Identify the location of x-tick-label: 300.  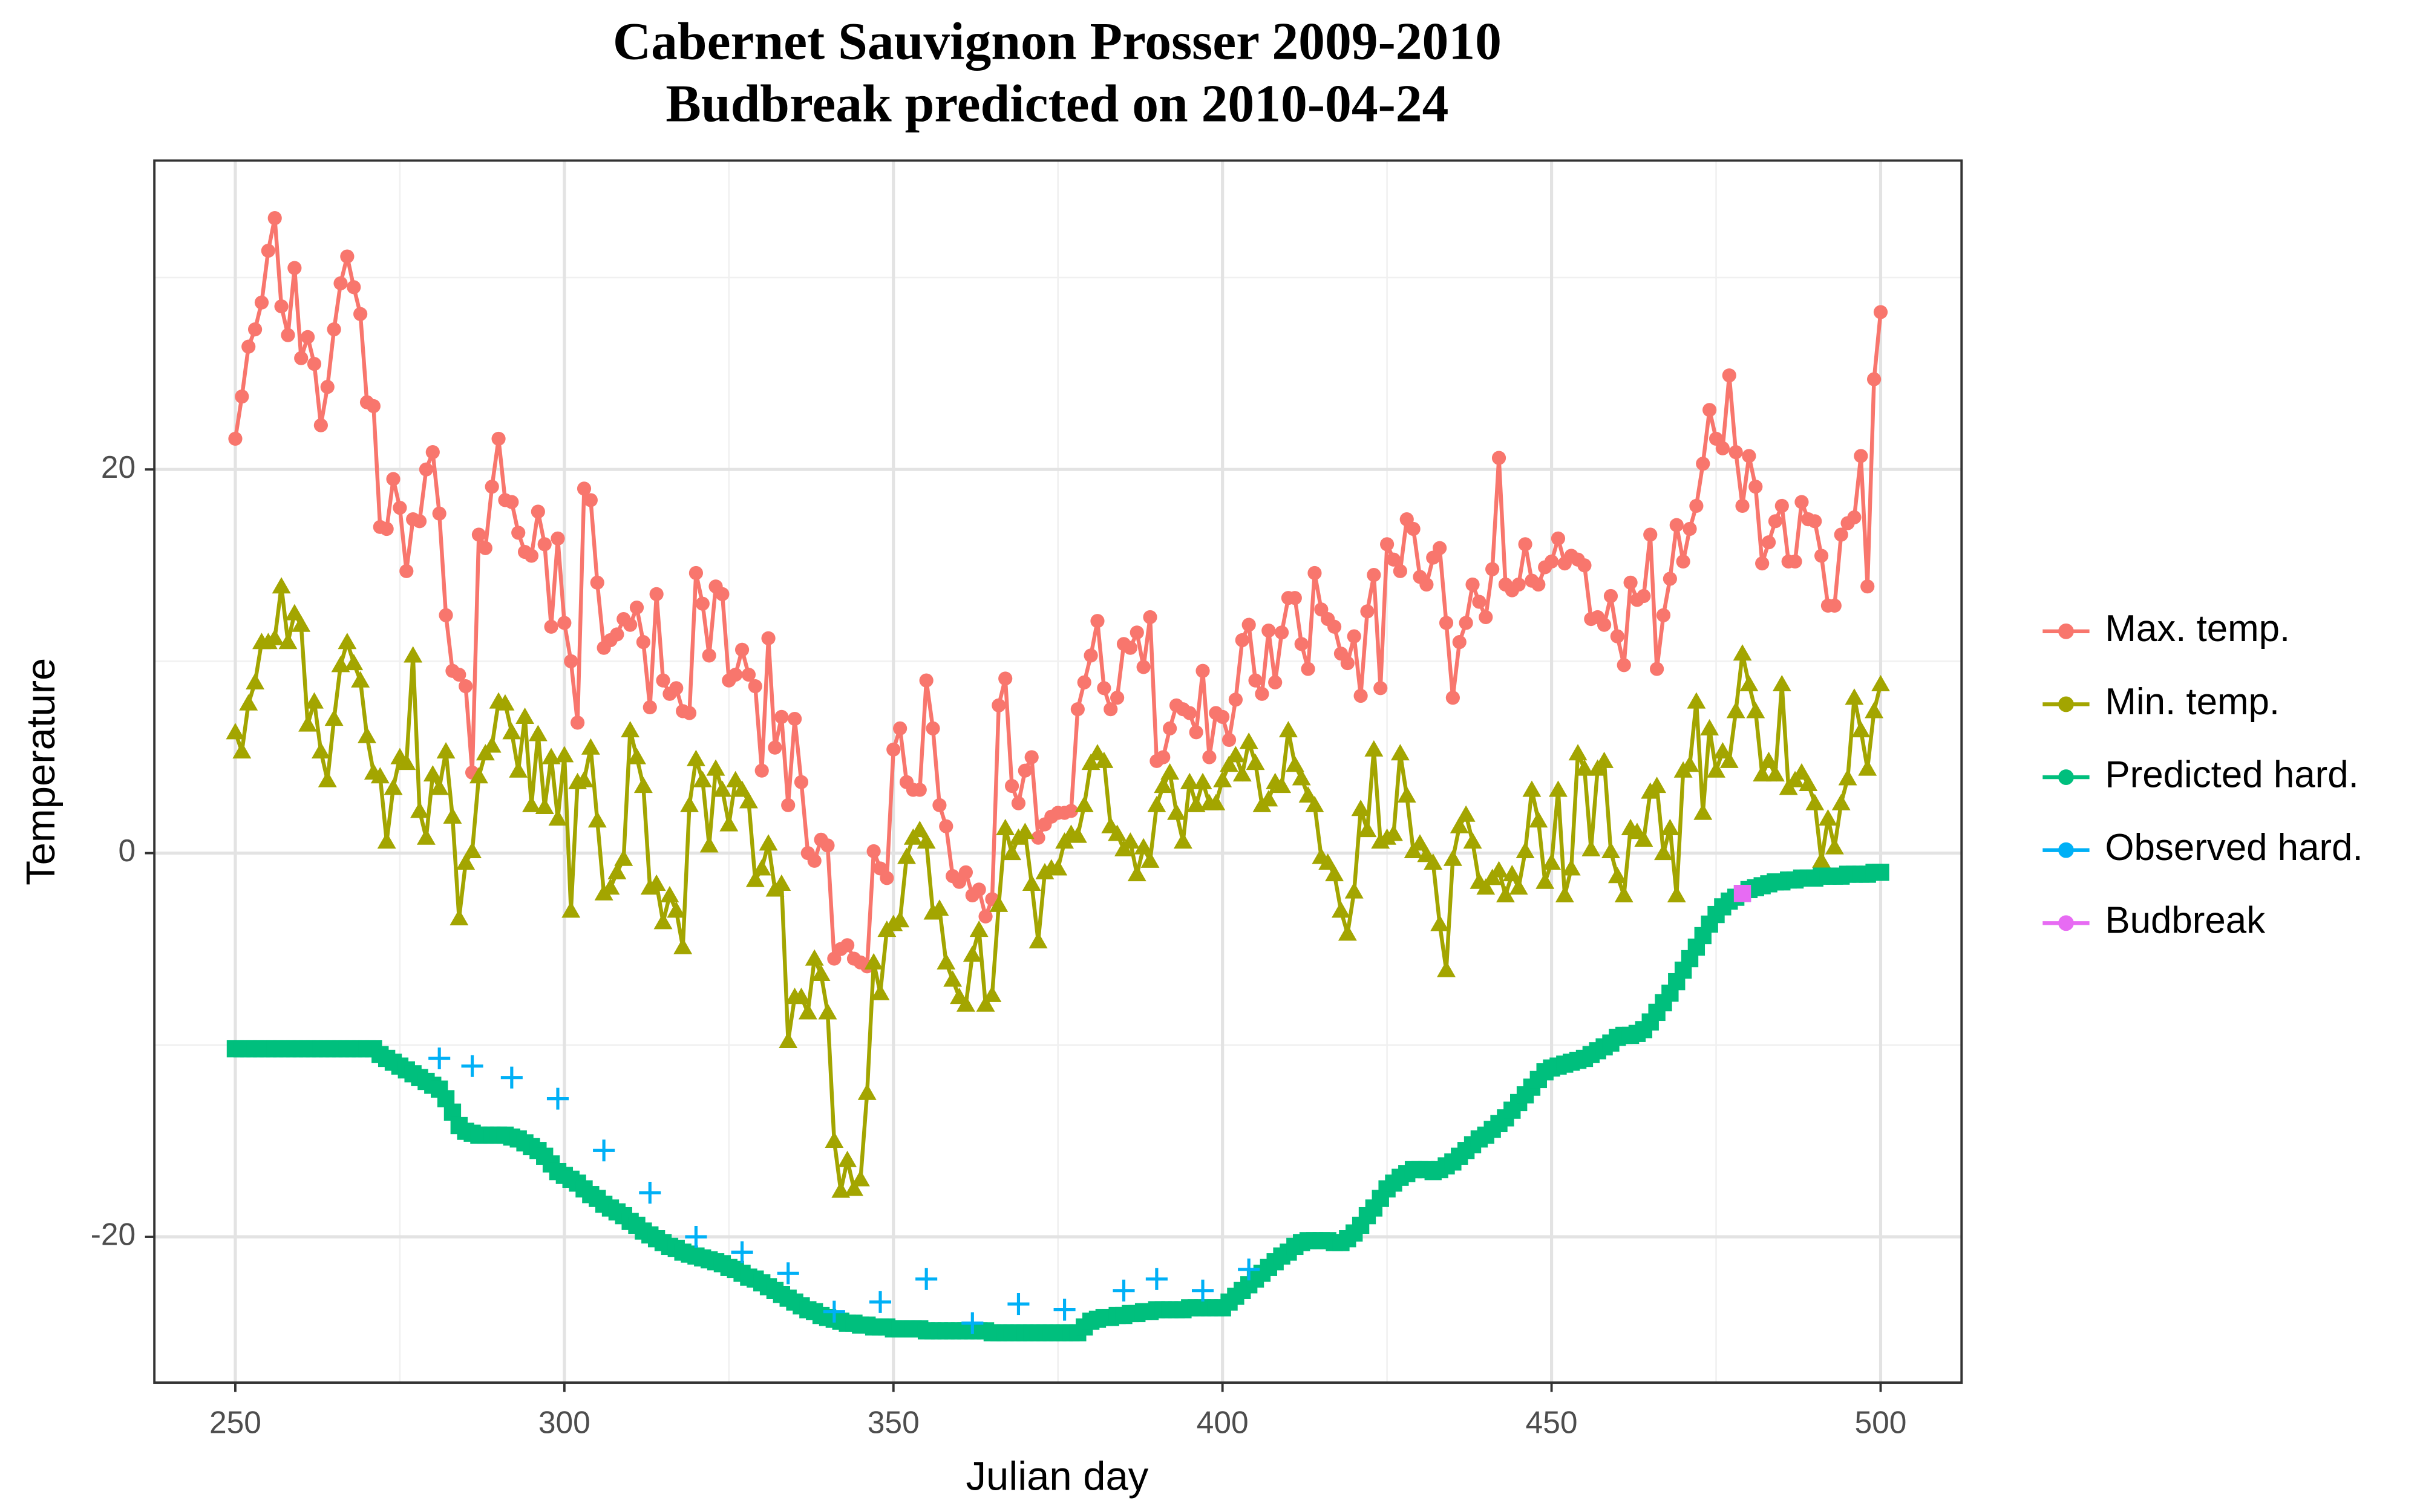
(564, 1421).